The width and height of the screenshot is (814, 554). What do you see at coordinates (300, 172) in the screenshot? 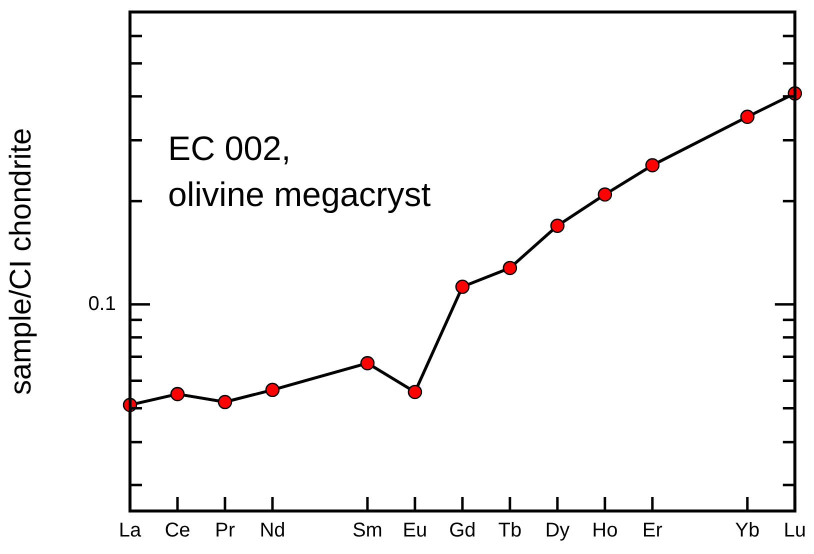
I see `annotation: EC 002, olivine megacryst` at bounding box center [300, 172].